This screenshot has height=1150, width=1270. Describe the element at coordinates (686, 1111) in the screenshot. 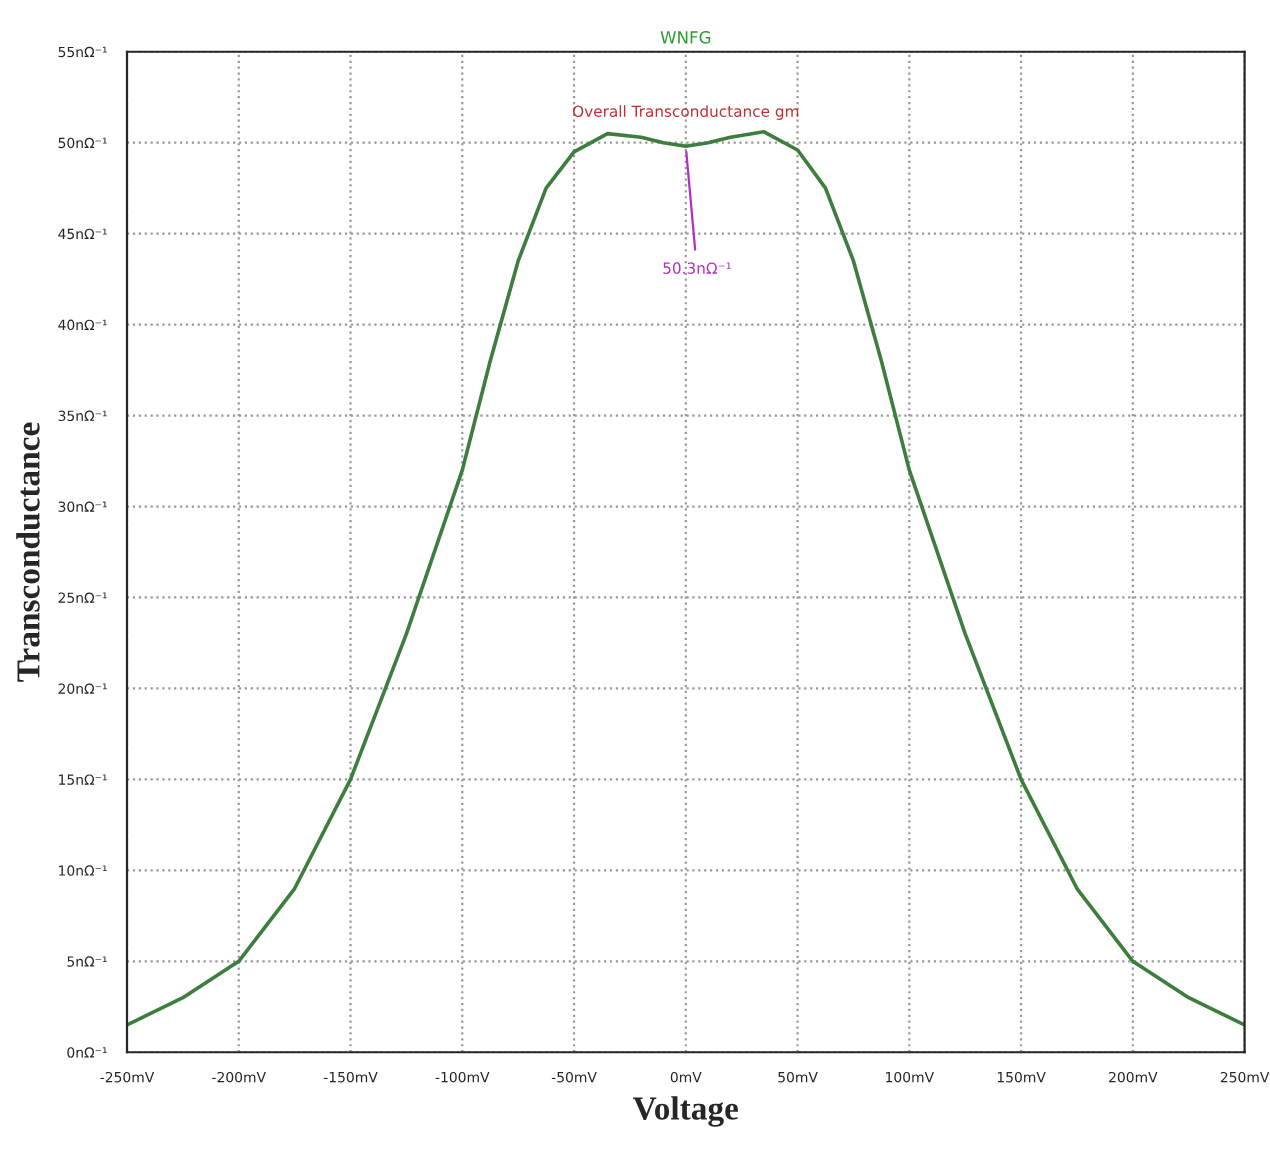

I see `x-axis-title: Voltage` at that location.